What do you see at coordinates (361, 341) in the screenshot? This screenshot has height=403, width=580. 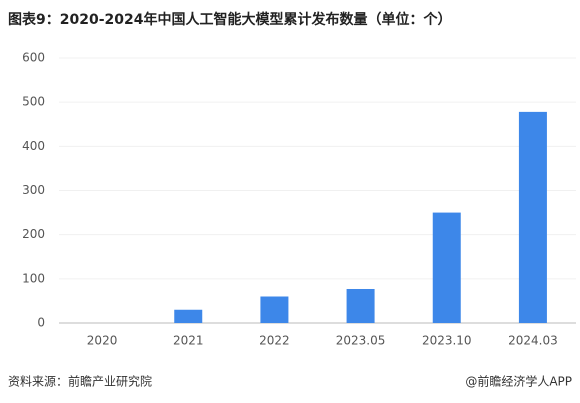 I see `x-tick-label: 2023.05` at bounding box center [361, 341].